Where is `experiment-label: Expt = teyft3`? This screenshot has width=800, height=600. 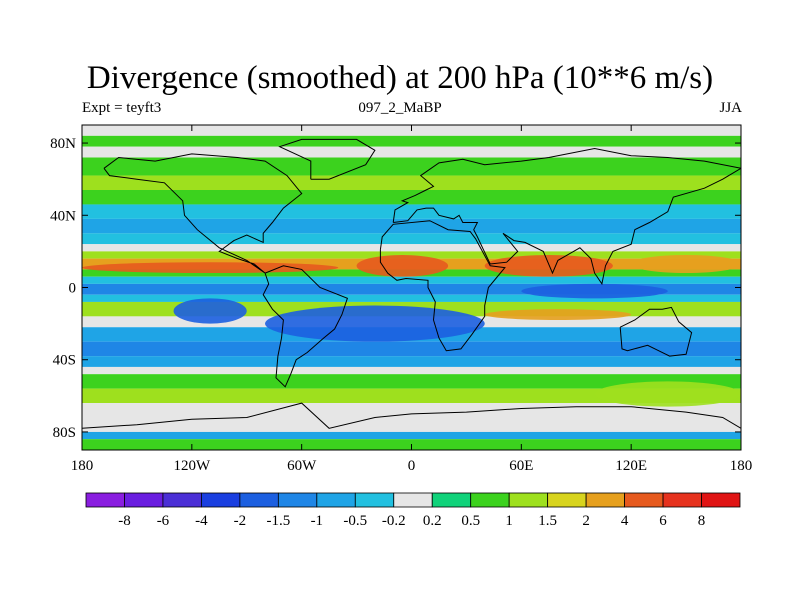
experiment-label: Expt = teyft3 is located at coordinates (122, 108).